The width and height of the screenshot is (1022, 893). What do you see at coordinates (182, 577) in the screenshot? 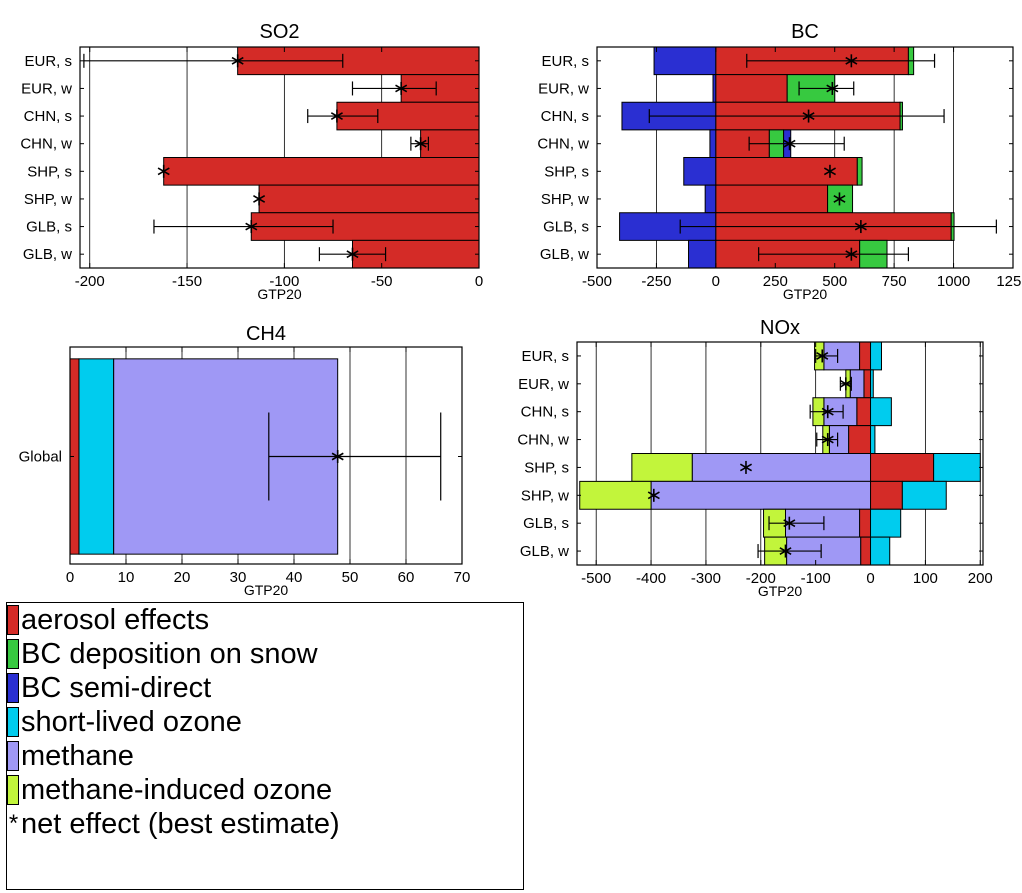
I see `x-tick-label: 20` at bounding box center [182, 577].